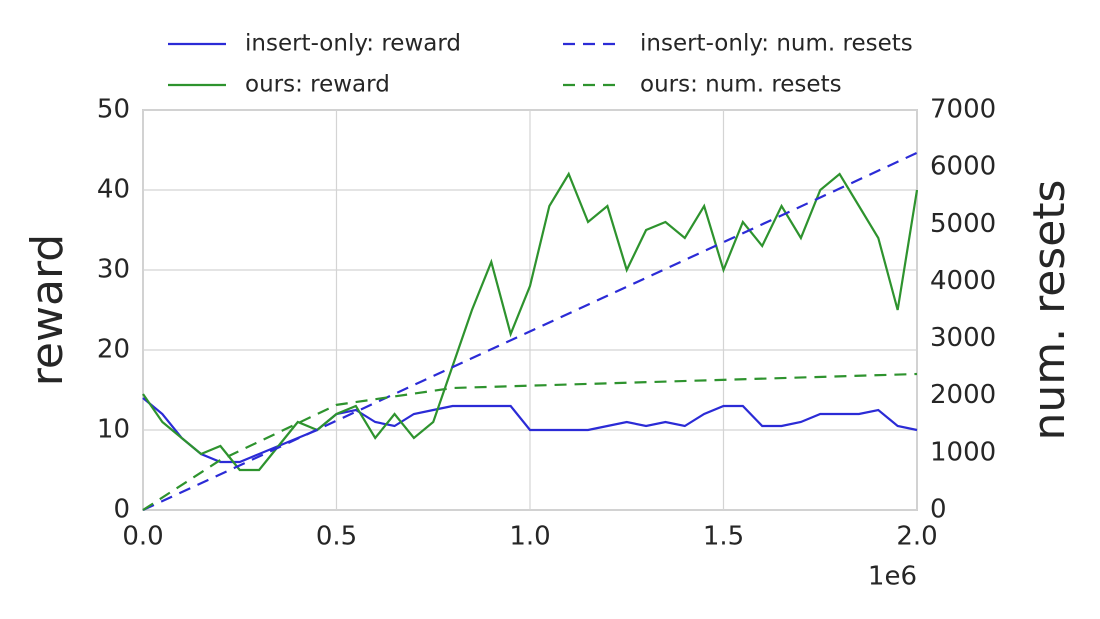 This screenshot has width=1100, height=619. Describe the element at coordinates (113, 110) in the screenshot. I see `y-tick-label: 50` at that location.